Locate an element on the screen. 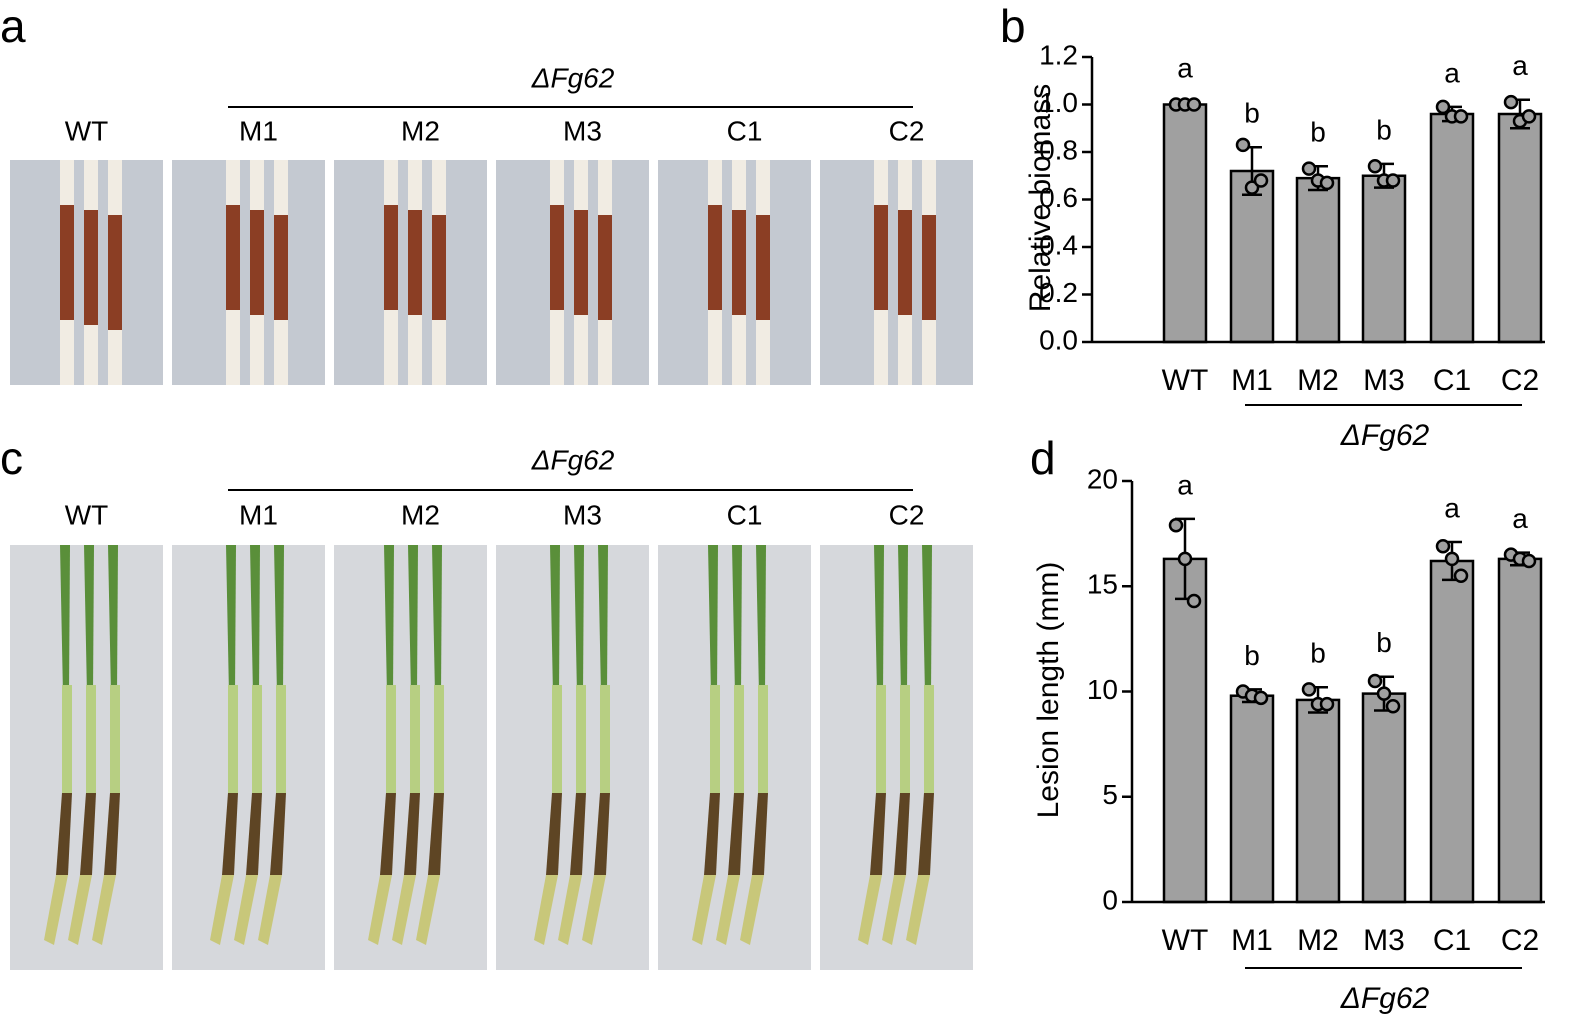 This screenshot has width=1594, height=1036. sample-label: C1 is located at coordinates (745, 130).